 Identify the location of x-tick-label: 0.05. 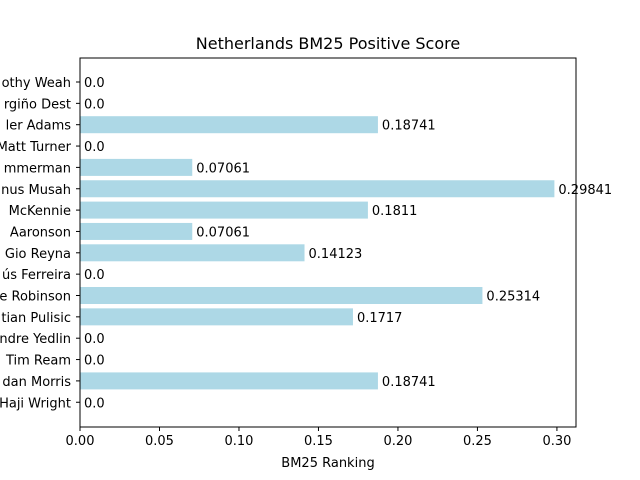
(159, 441).